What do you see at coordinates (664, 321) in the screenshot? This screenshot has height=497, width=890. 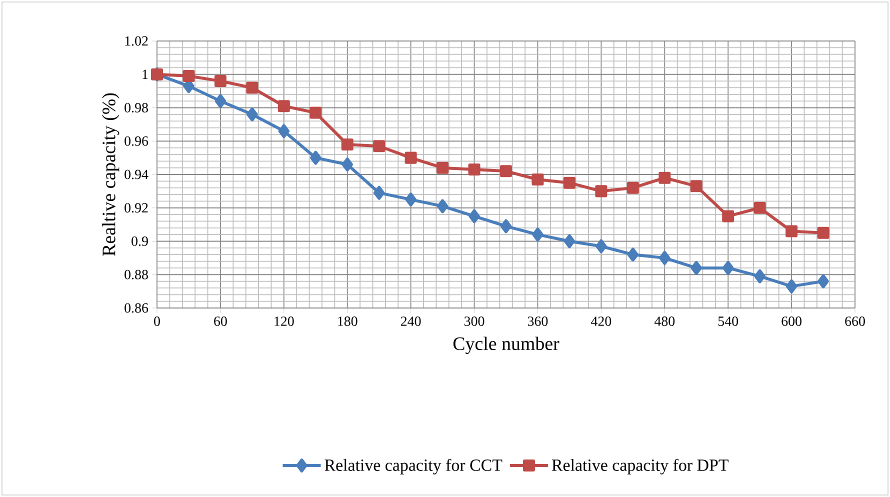 I see `x-tick-label: 480` at bounding box center [664, 321].